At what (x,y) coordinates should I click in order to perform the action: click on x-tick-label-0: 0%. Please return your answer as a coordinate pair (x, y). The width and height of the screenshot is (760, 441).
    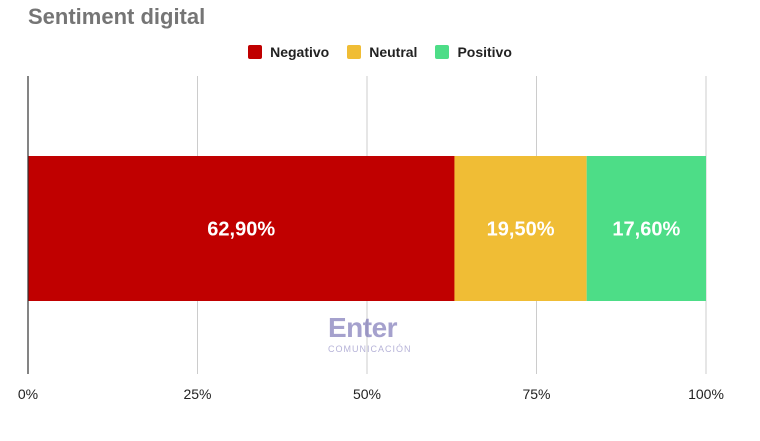
    Looking at the image, I should click on (28, 394).